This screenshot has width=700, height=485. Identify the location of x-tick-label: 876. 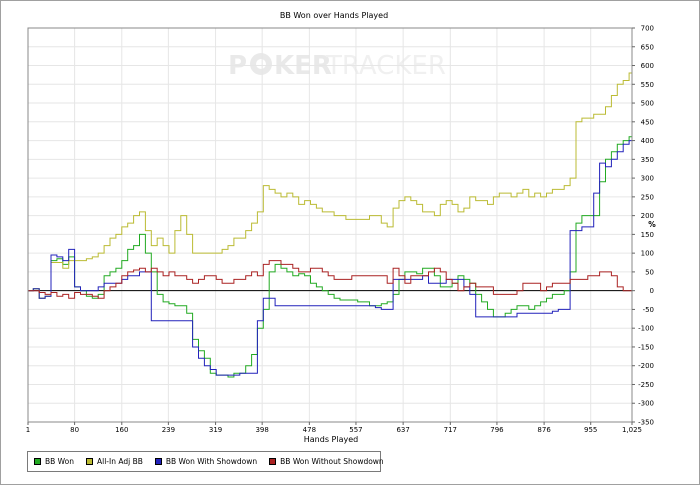
(544, 430).